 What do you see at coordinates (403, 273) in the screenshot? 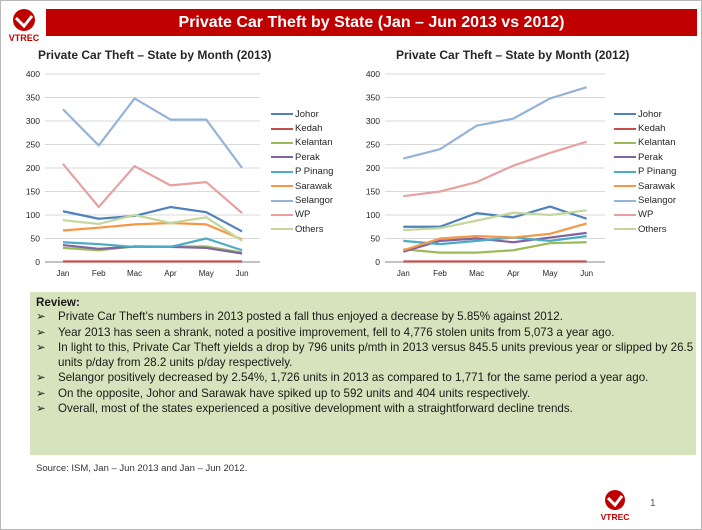
I see `x-tick-label: Jan` at bounding box center [403, 273].